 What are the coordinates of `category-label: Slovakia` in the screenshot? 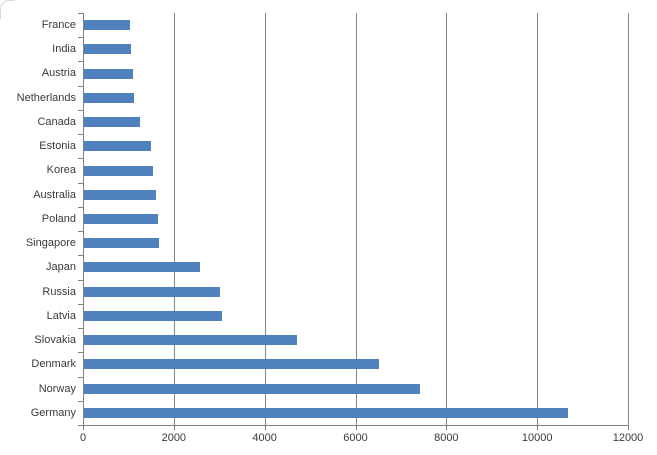 It's located at (55, 340).